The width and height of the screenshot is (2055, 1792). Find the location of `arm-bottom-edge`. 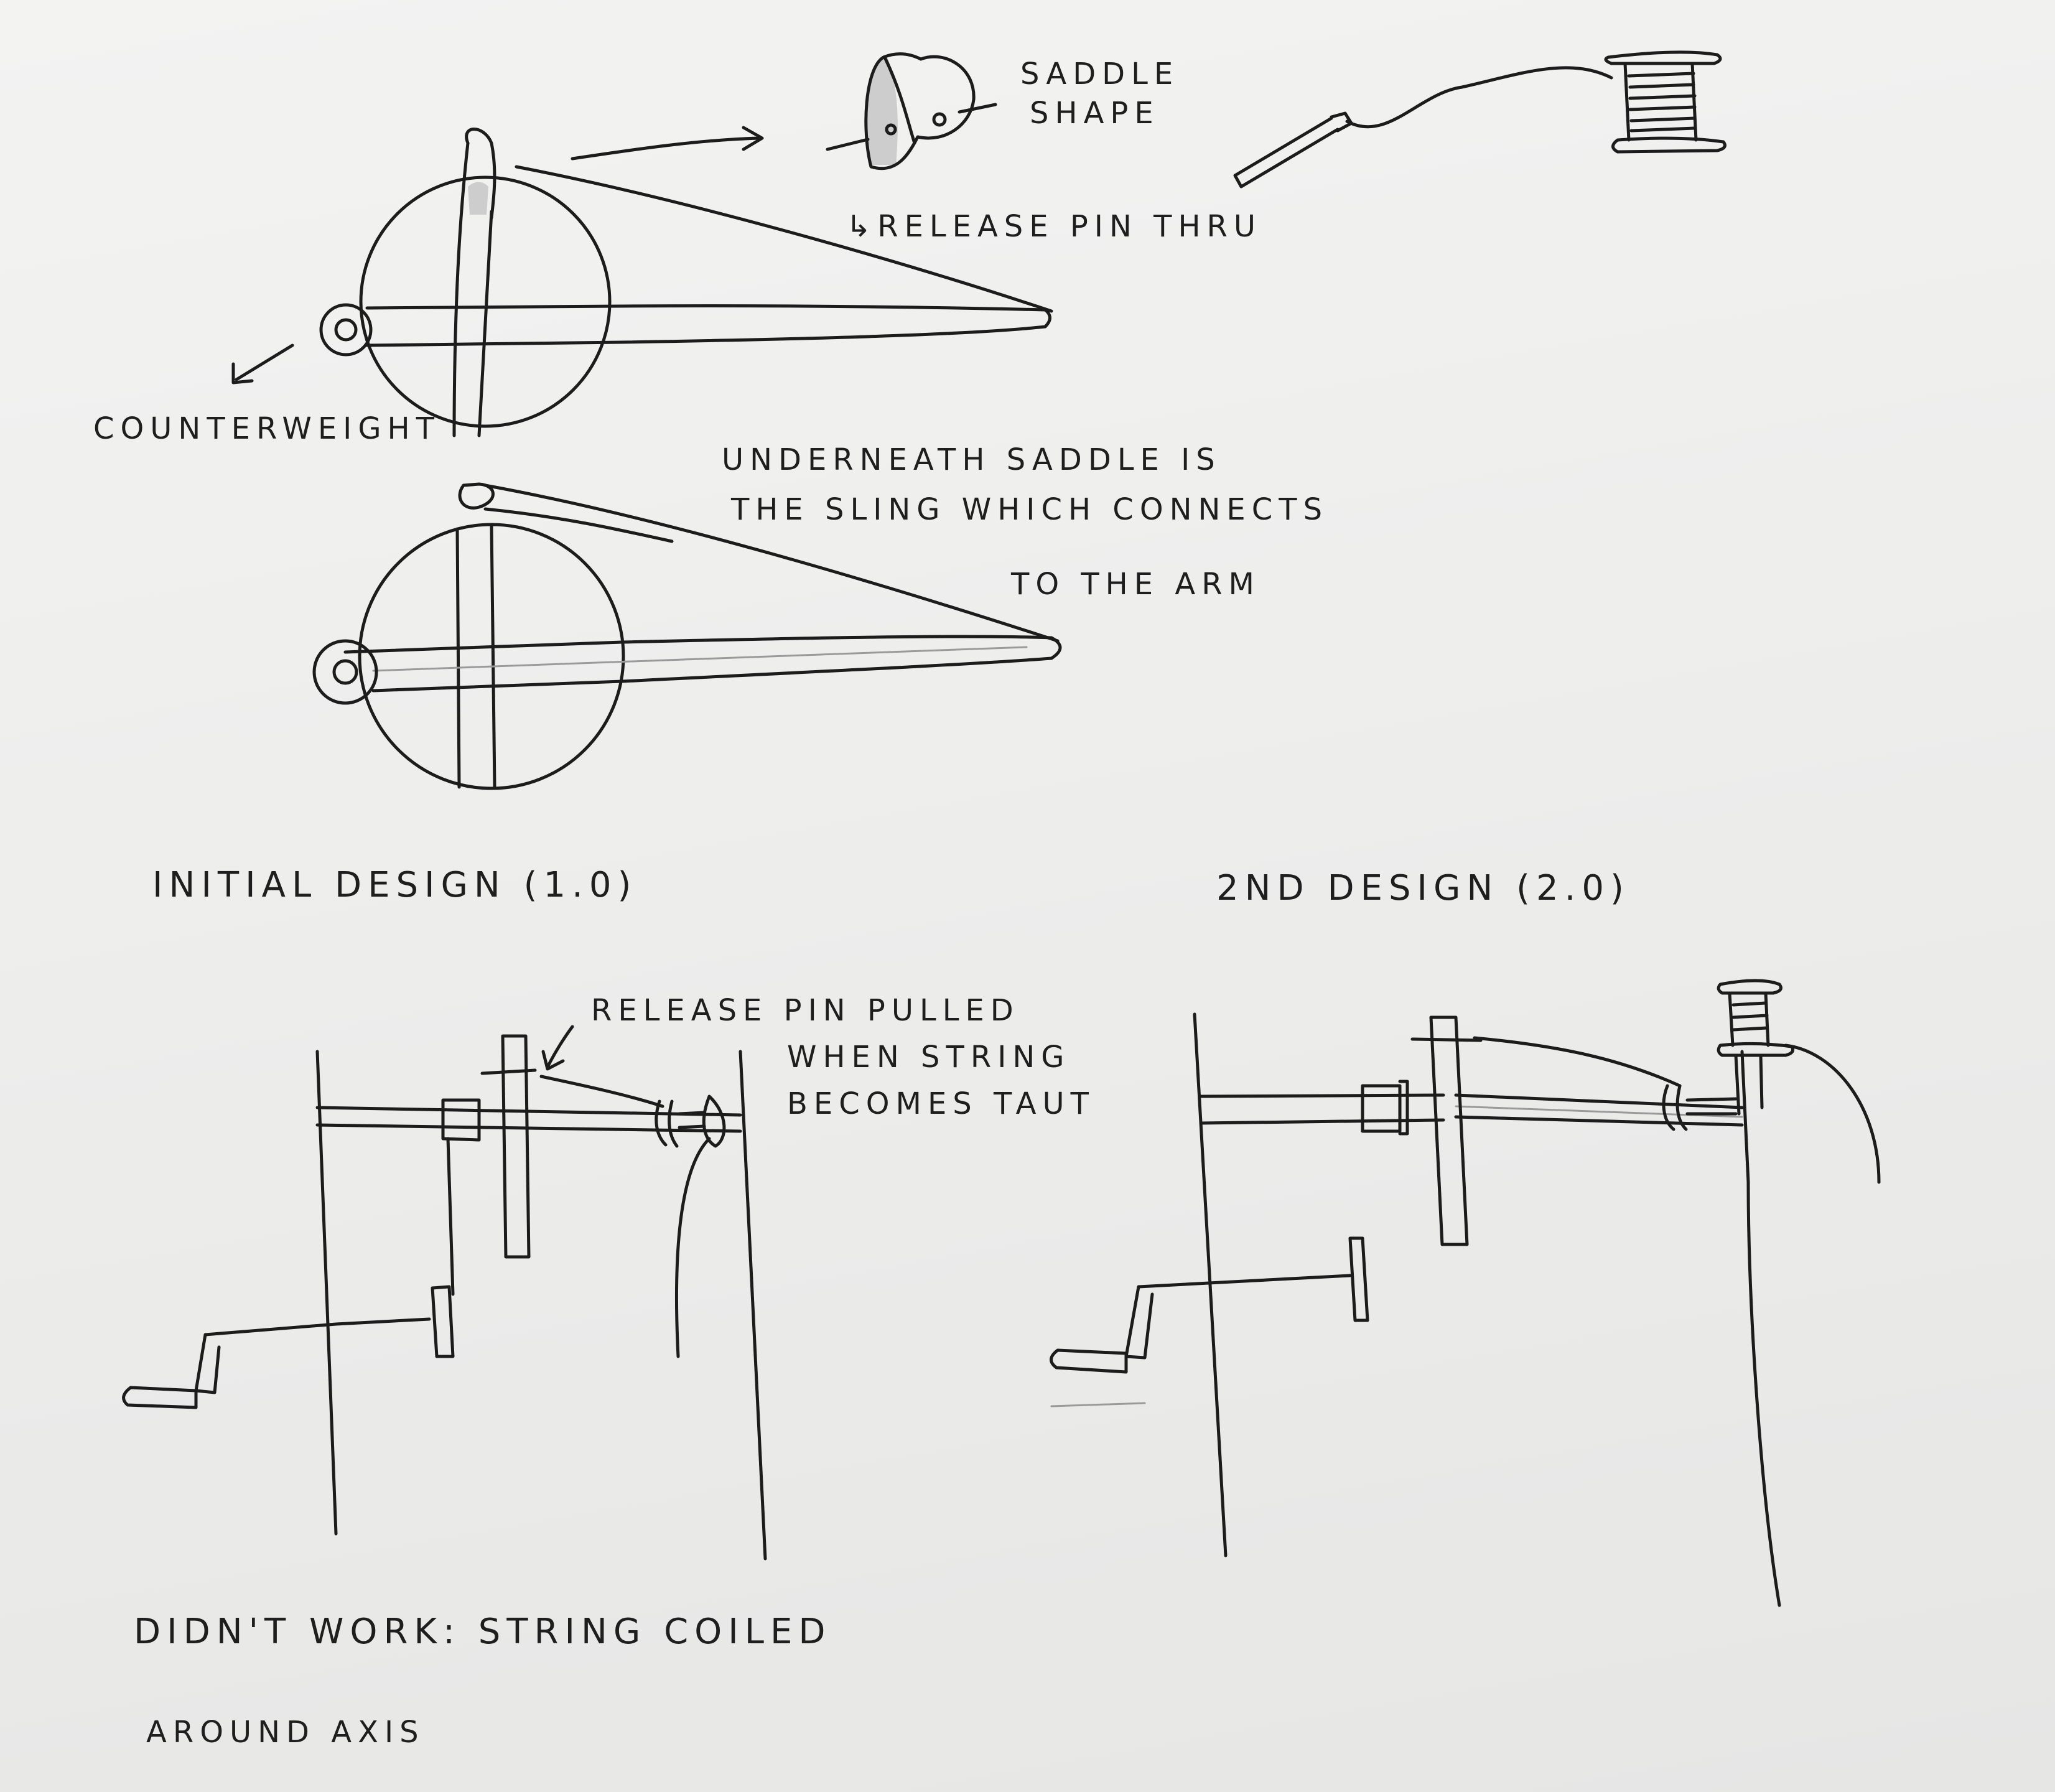

arm-bottom-edge is located at coordinates (706, 336).